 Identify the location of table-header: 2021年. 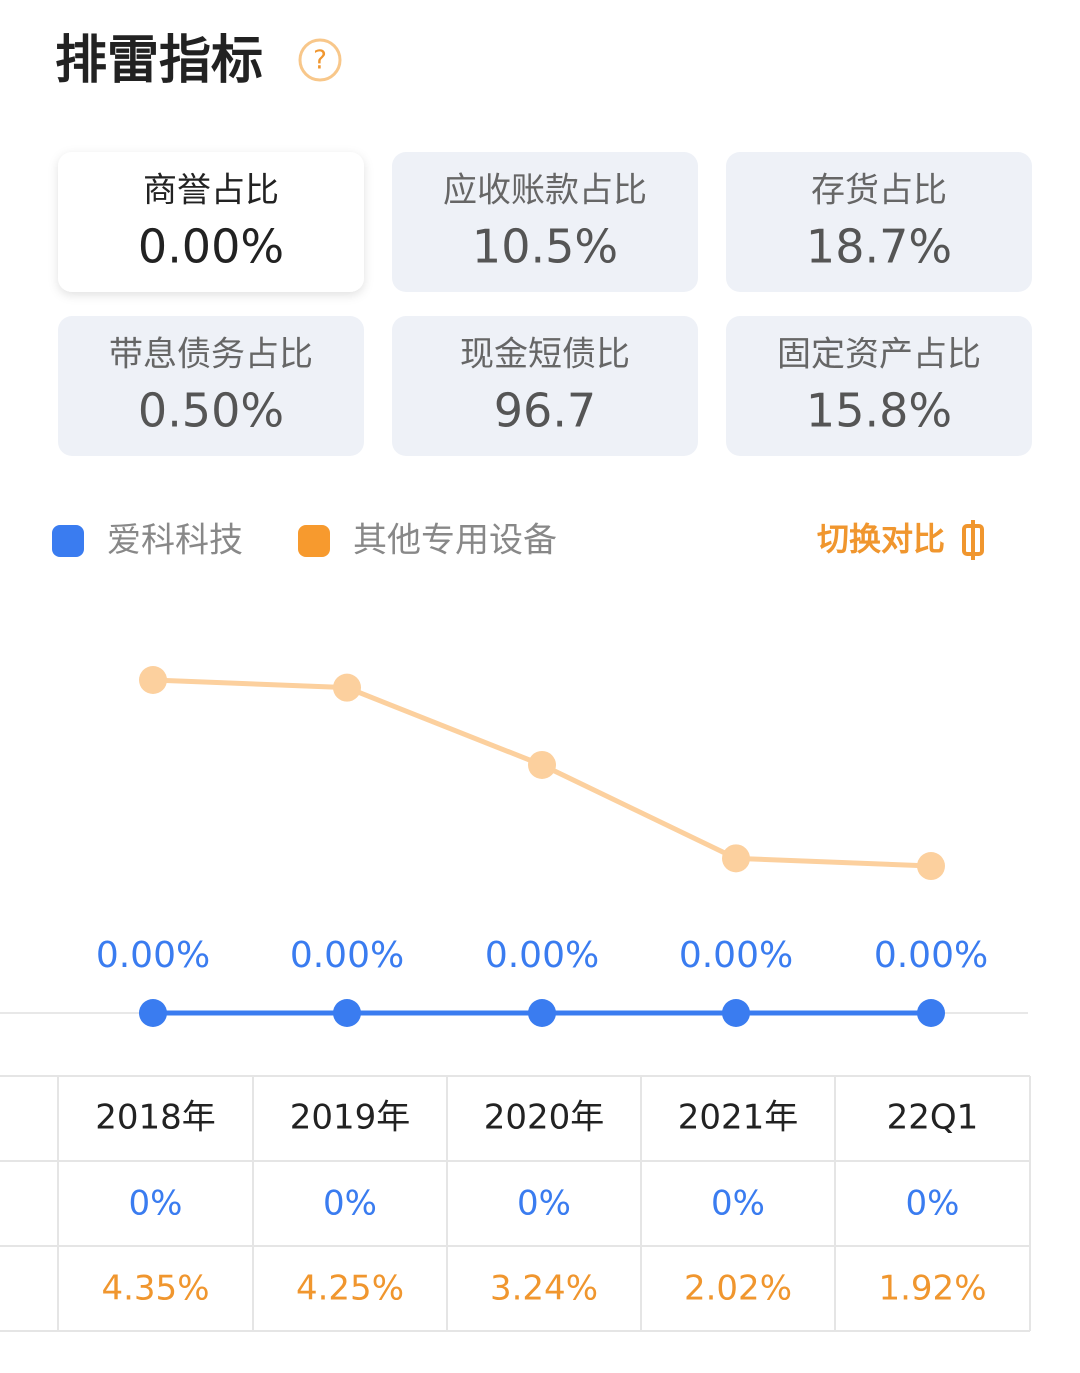
(738, 1118).